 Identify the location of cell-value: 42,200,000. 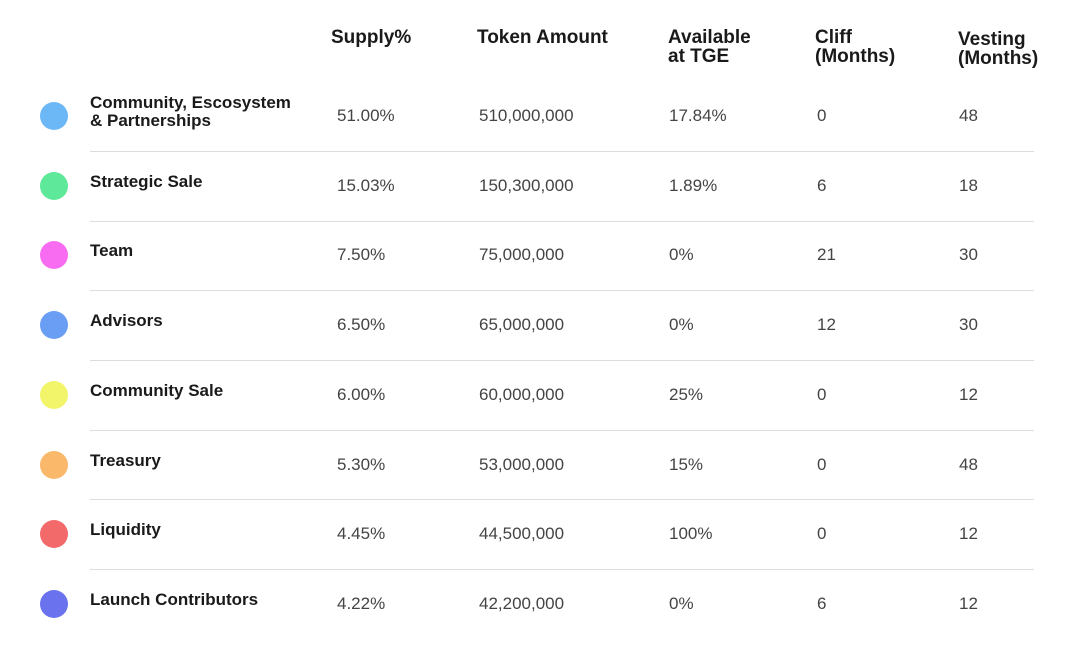
(522, 603).